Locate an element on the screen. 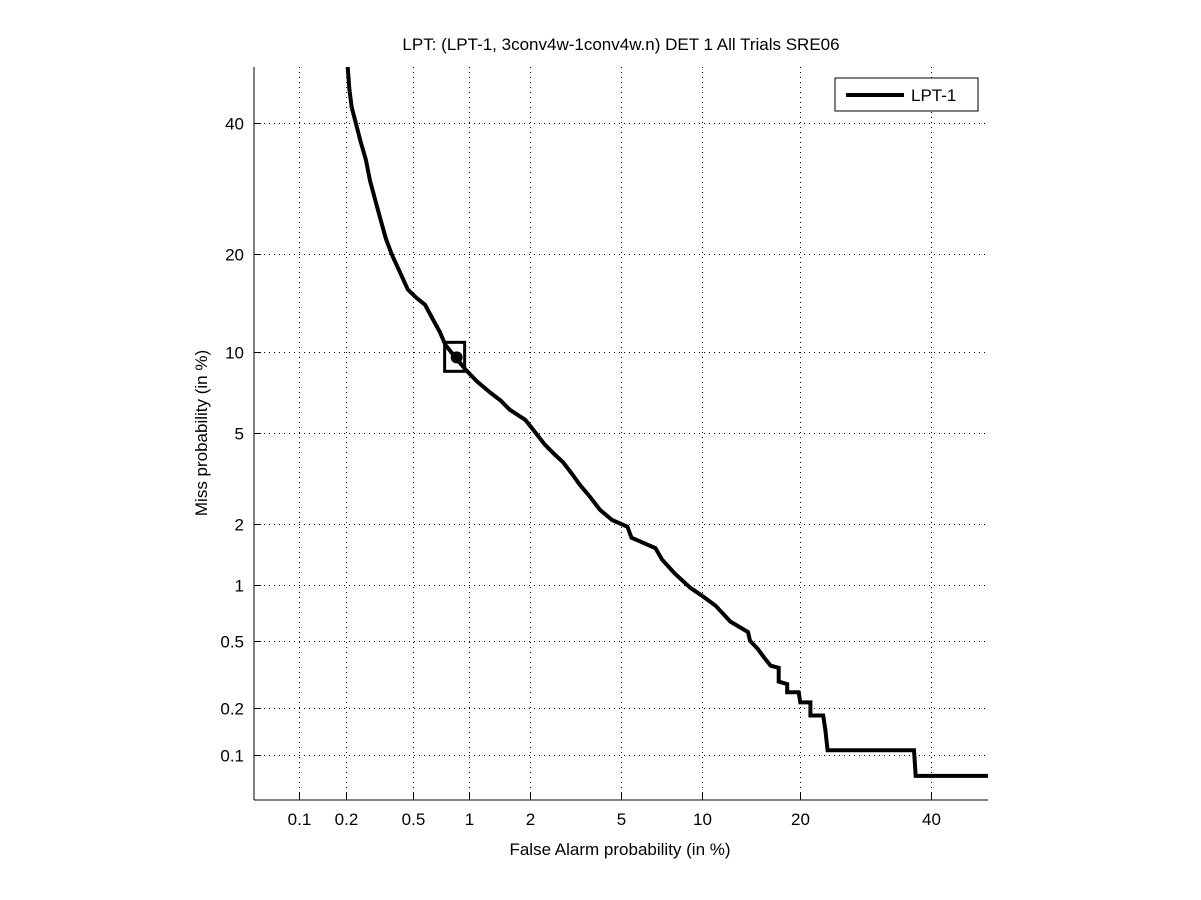 This screenshot has height=900, width=1201. x-tick-label: 0.1 is located at coordinates (300, 819).